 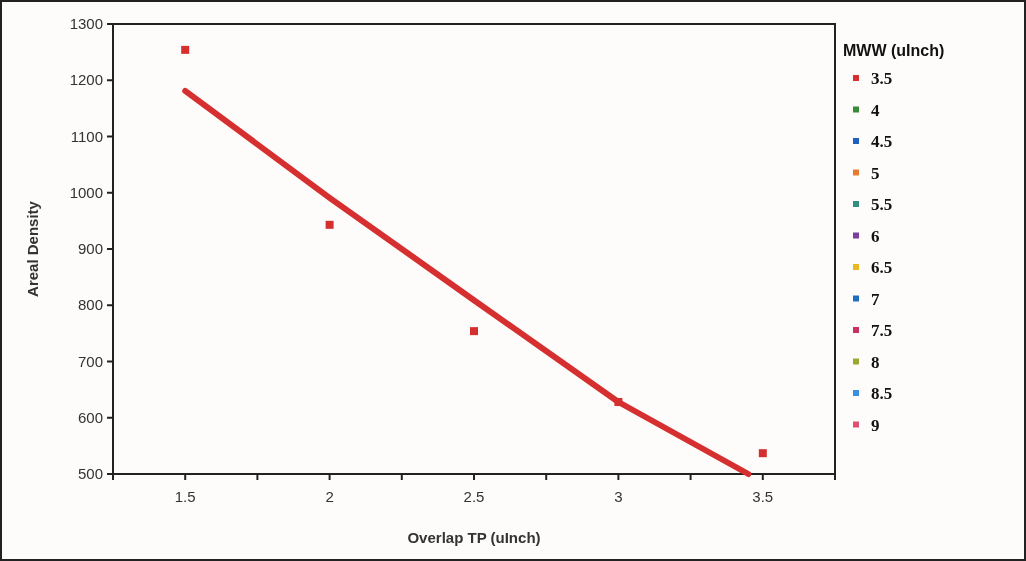 I want to click on legend-label: 8.5, so click(x=882, y=393).